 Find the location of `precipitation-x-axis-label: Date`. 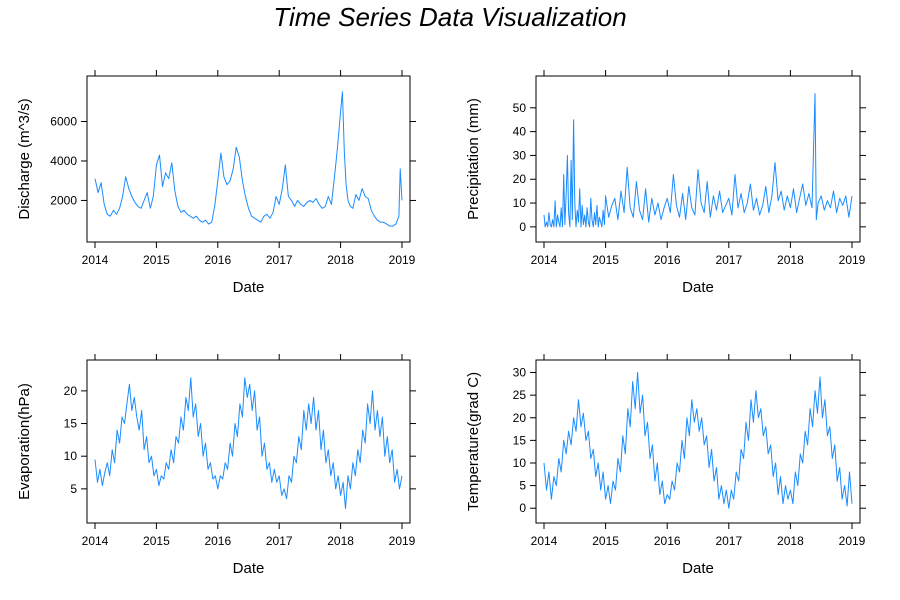

precipitation-x-axis-label: Date is located at coordinates (698, 287).